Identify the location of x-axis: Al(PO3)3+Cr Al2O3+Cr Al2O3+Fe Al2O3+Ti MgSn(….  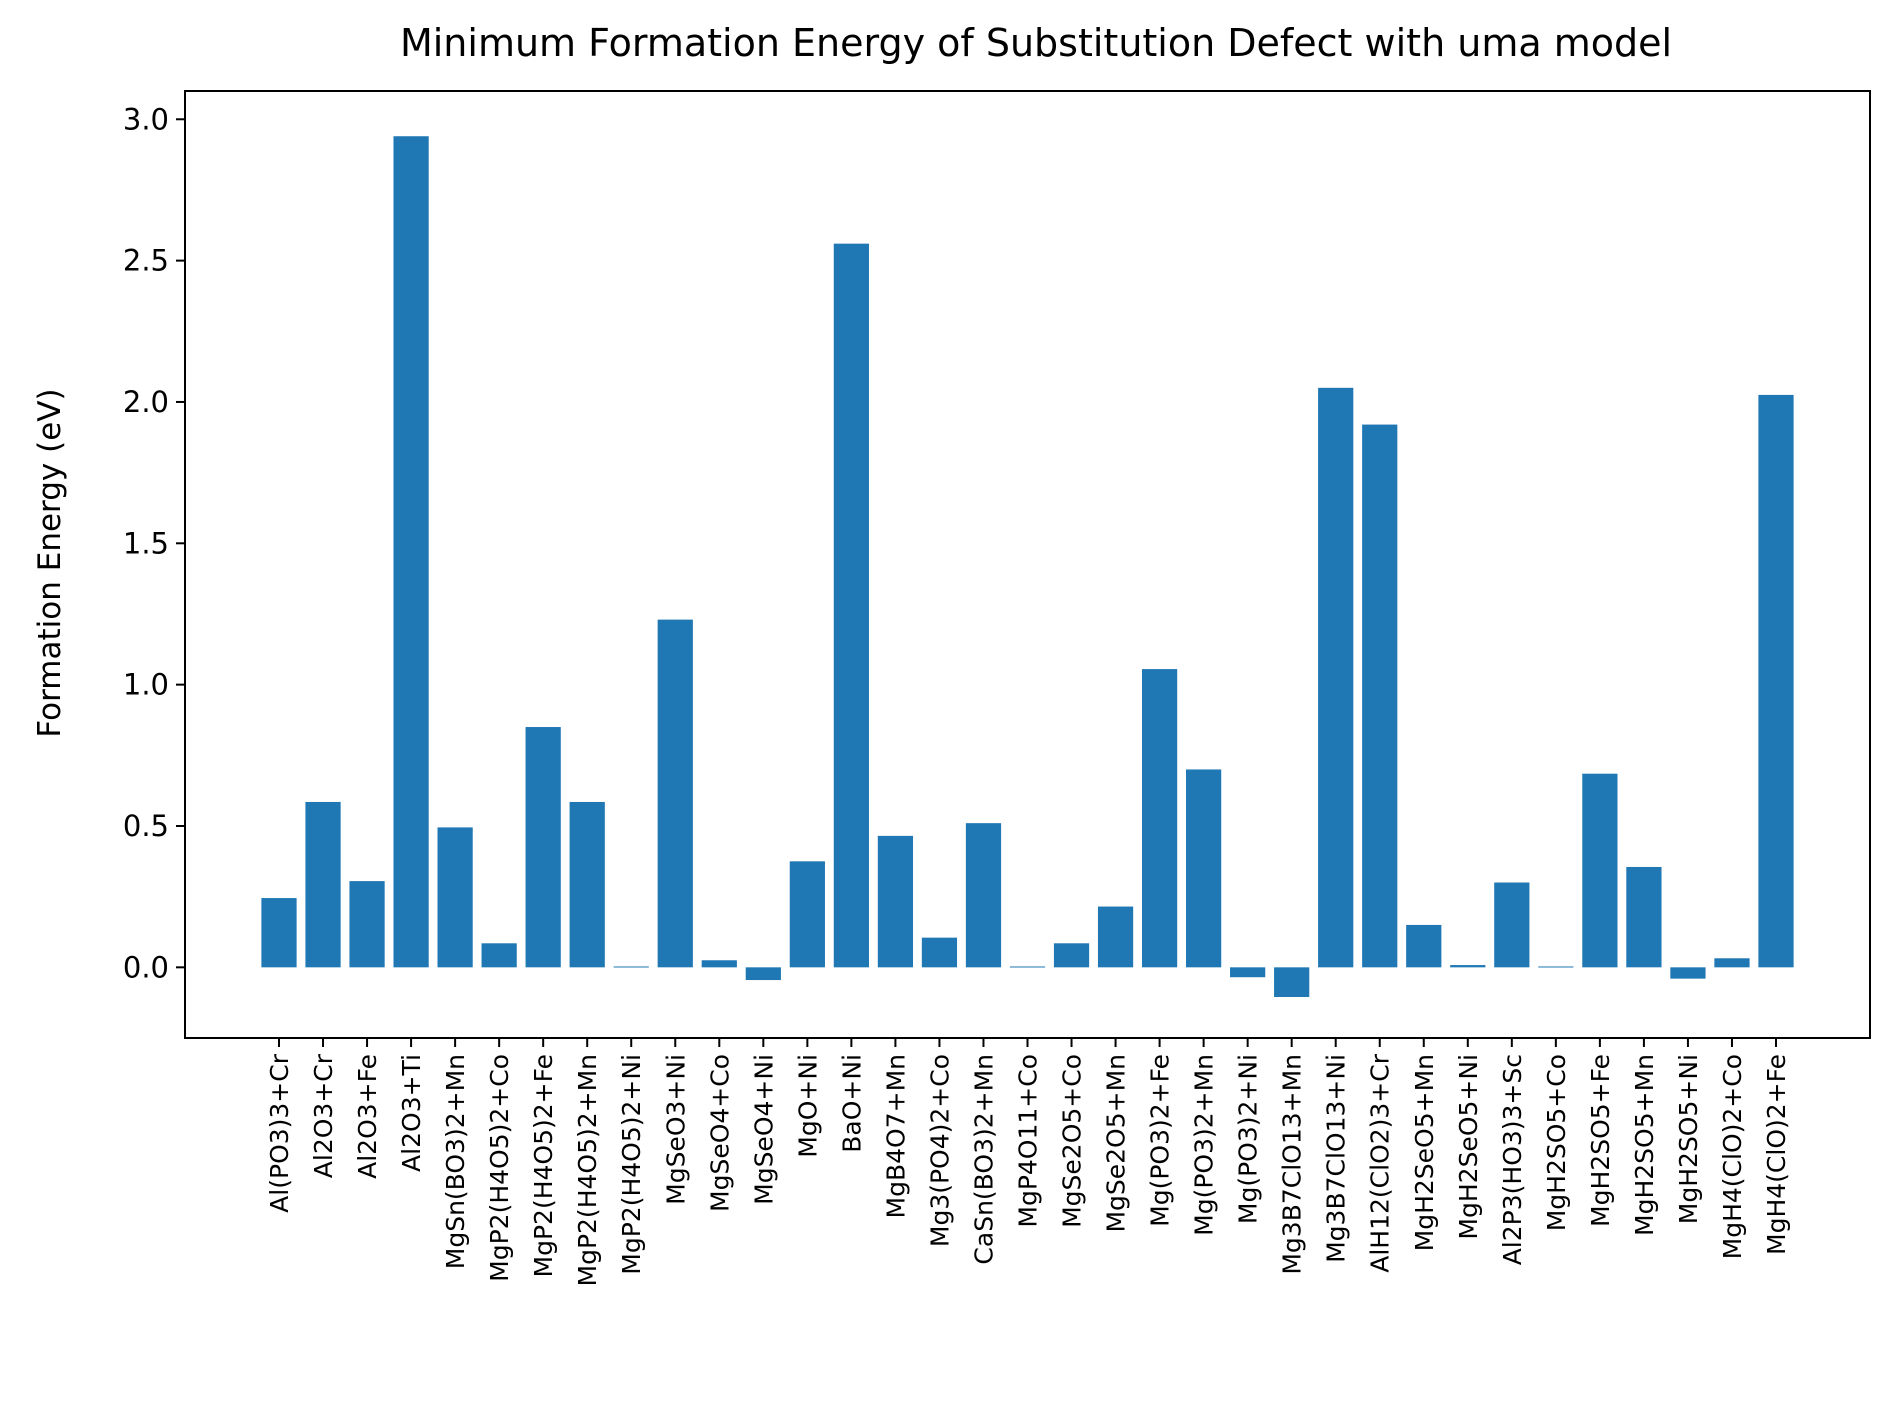
(1028, 1162).